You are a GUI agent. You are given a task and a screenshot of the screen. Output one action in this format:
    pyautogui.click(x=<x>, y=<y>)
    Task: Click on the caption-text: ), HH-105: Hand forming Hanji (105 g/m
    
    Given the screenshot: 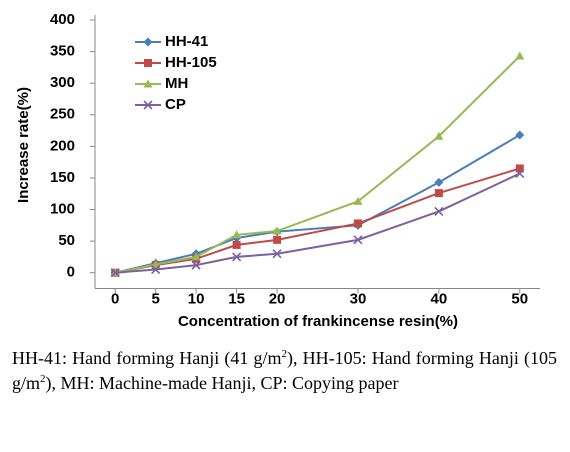 What is the action you would take?
    pyautogui.click(x=284, y=370)
    